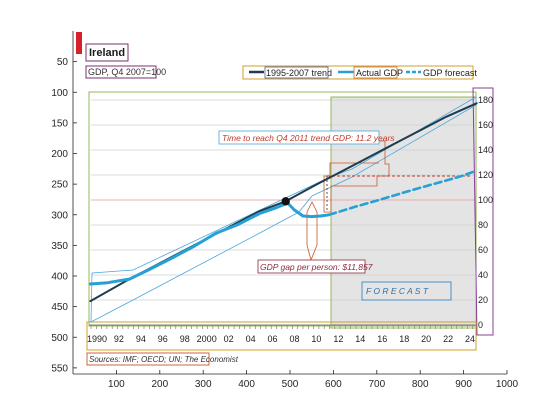 Image resolution: width=560 pixels, height=420 pixels. Describe the element at coordinates (251, 339) in the screenshot. I see `inner-x-label: 04` at that location.